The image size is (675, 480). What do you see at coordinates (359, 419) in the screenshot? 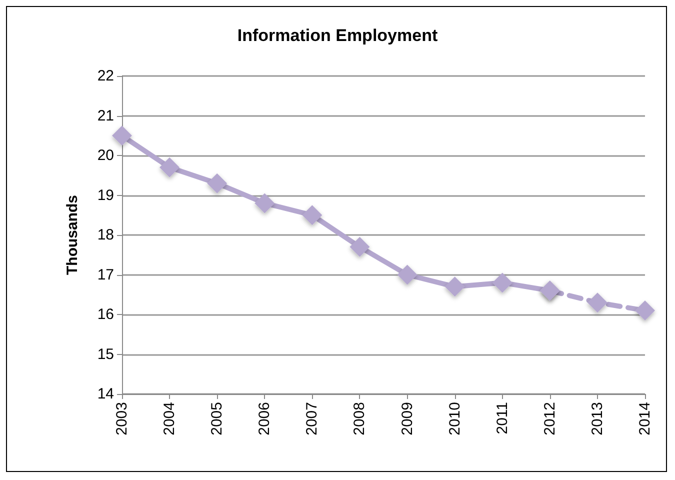
I see `x-tick-label: 2008` at bounding box center [359, 419].